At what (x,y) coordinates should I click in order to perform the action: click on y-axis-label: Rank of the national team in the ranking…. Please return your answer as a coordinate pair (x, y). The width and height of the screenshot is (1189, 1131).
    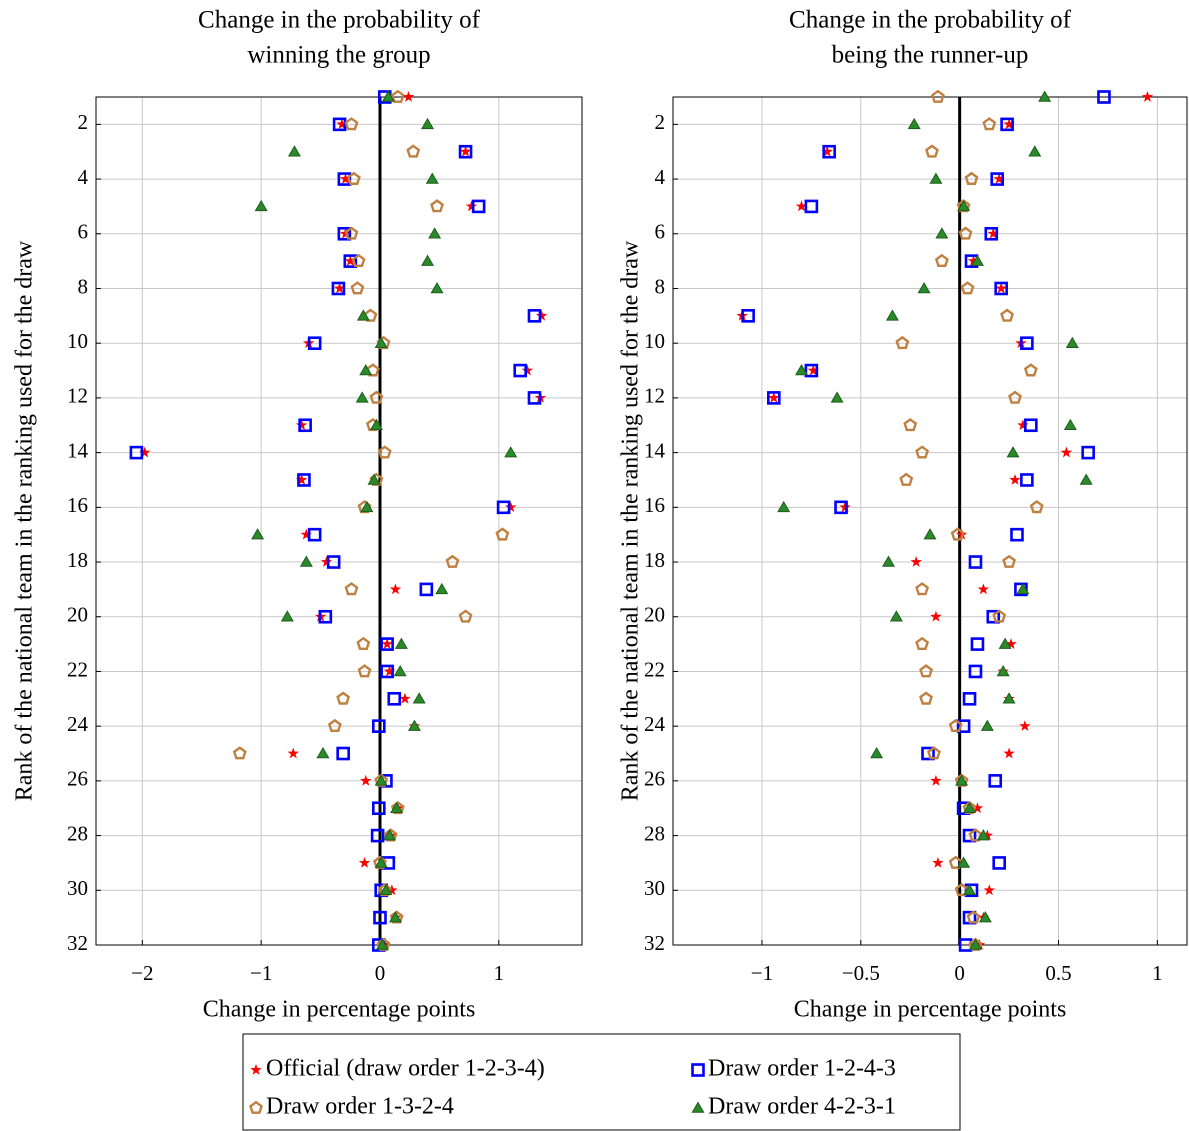
    Looking at the image, I should click on (631, 520).